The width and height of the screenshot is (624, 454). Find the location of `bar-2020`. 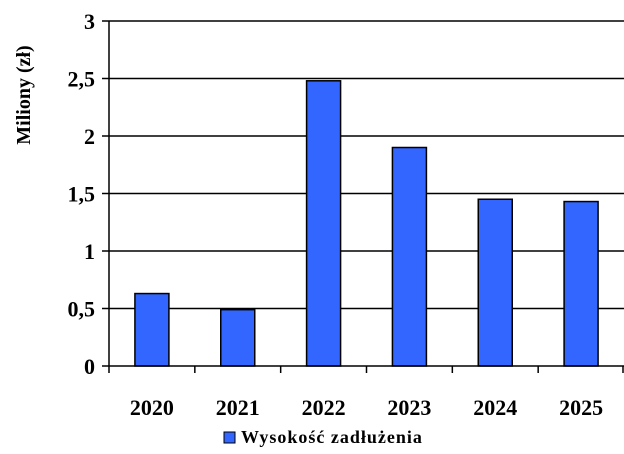

bar-2020 is located at coordinates (152, 329).